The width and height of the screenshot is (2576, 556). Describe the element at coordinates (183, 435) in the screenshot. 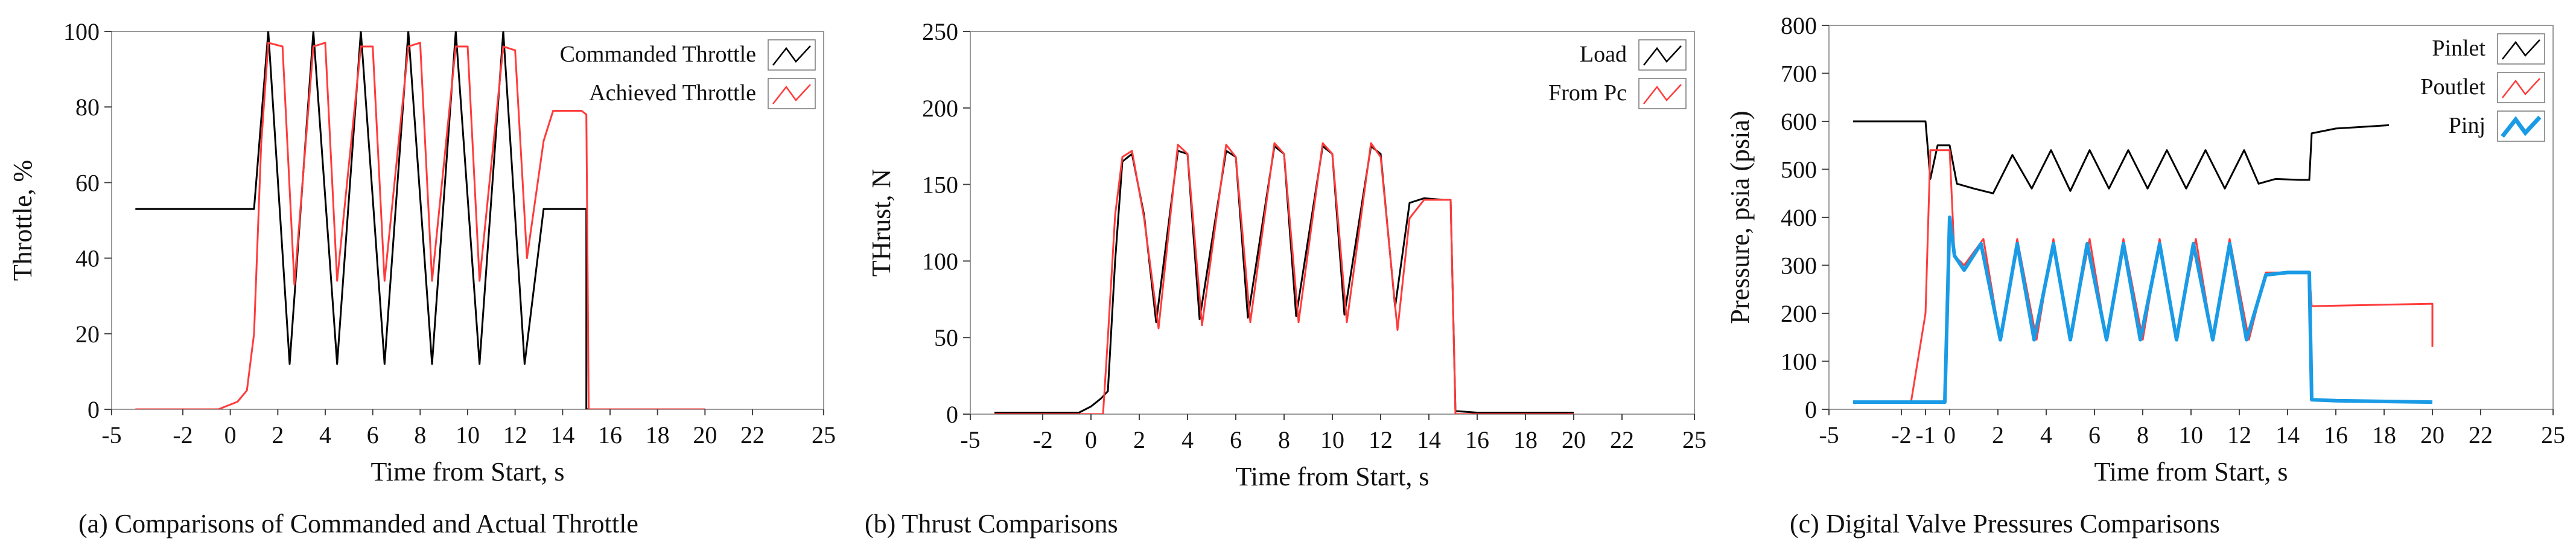

I see `x-tick-label-a: -2` at that location.